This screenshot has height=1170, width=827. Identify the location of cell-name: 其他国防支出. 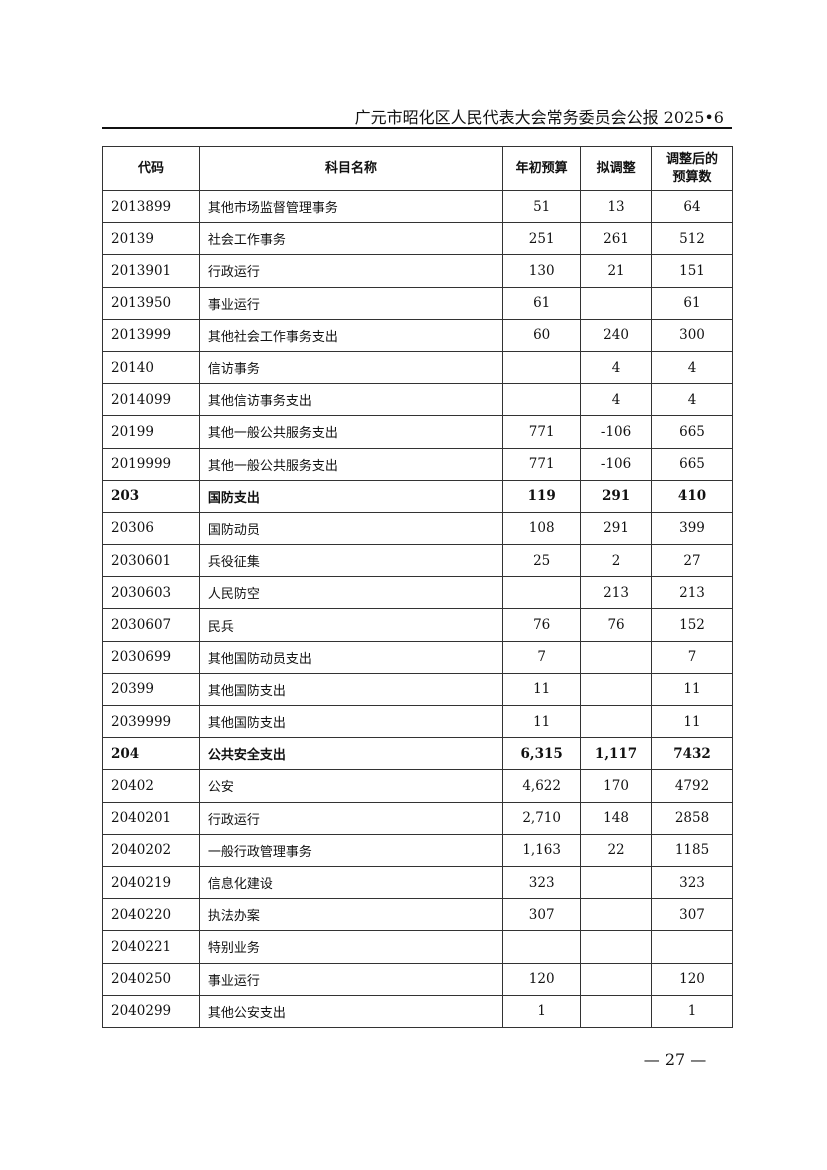
(351, 689).